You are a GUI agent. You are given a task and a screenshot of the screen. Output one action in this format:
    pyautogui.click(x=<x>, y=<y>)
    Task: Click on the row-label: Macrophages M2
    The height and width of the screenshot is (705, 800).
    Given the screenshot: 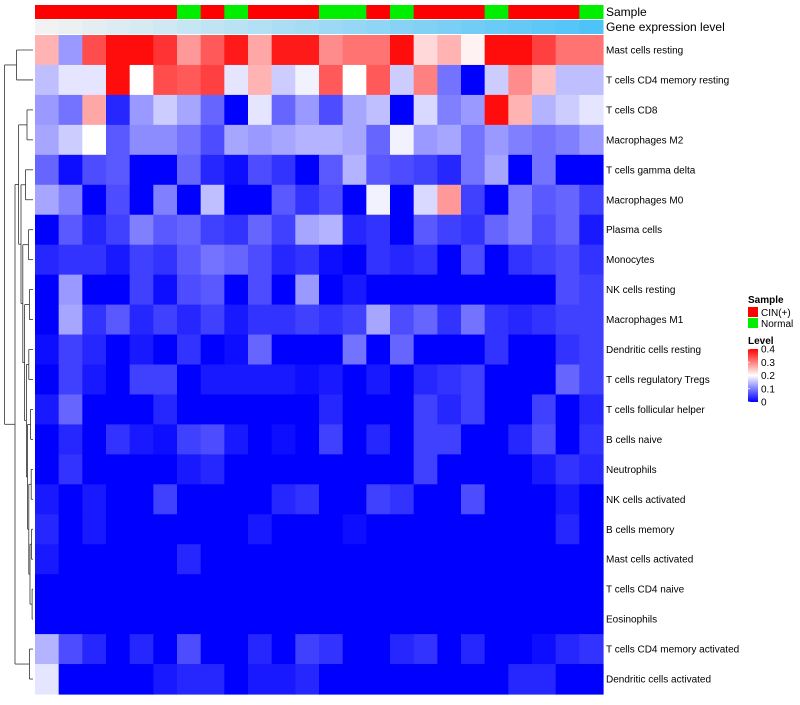 What is the action you would take?
    pyautogui.click(x=645, y=140)
    